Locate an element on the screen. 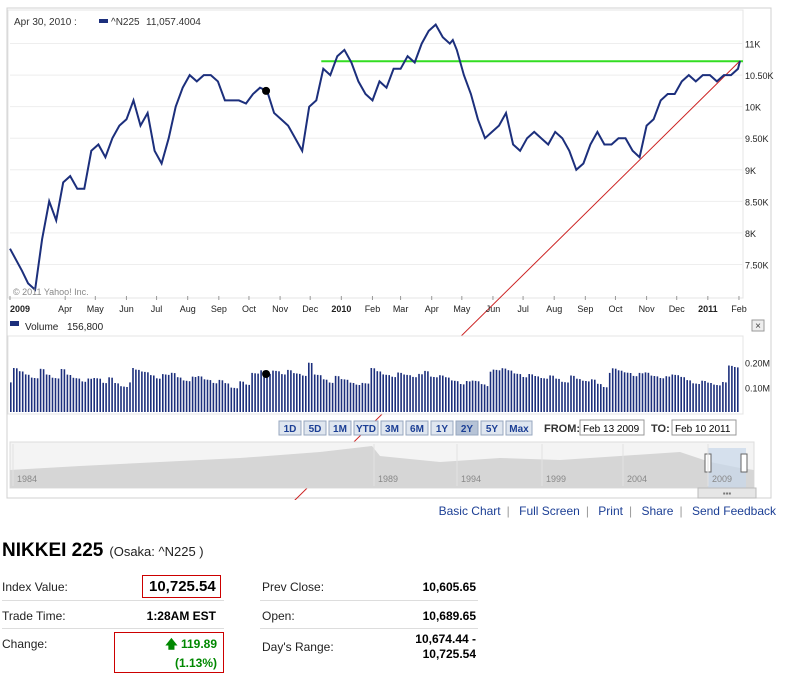  y-tick-label: 8K is located at coordinates (750, 234).